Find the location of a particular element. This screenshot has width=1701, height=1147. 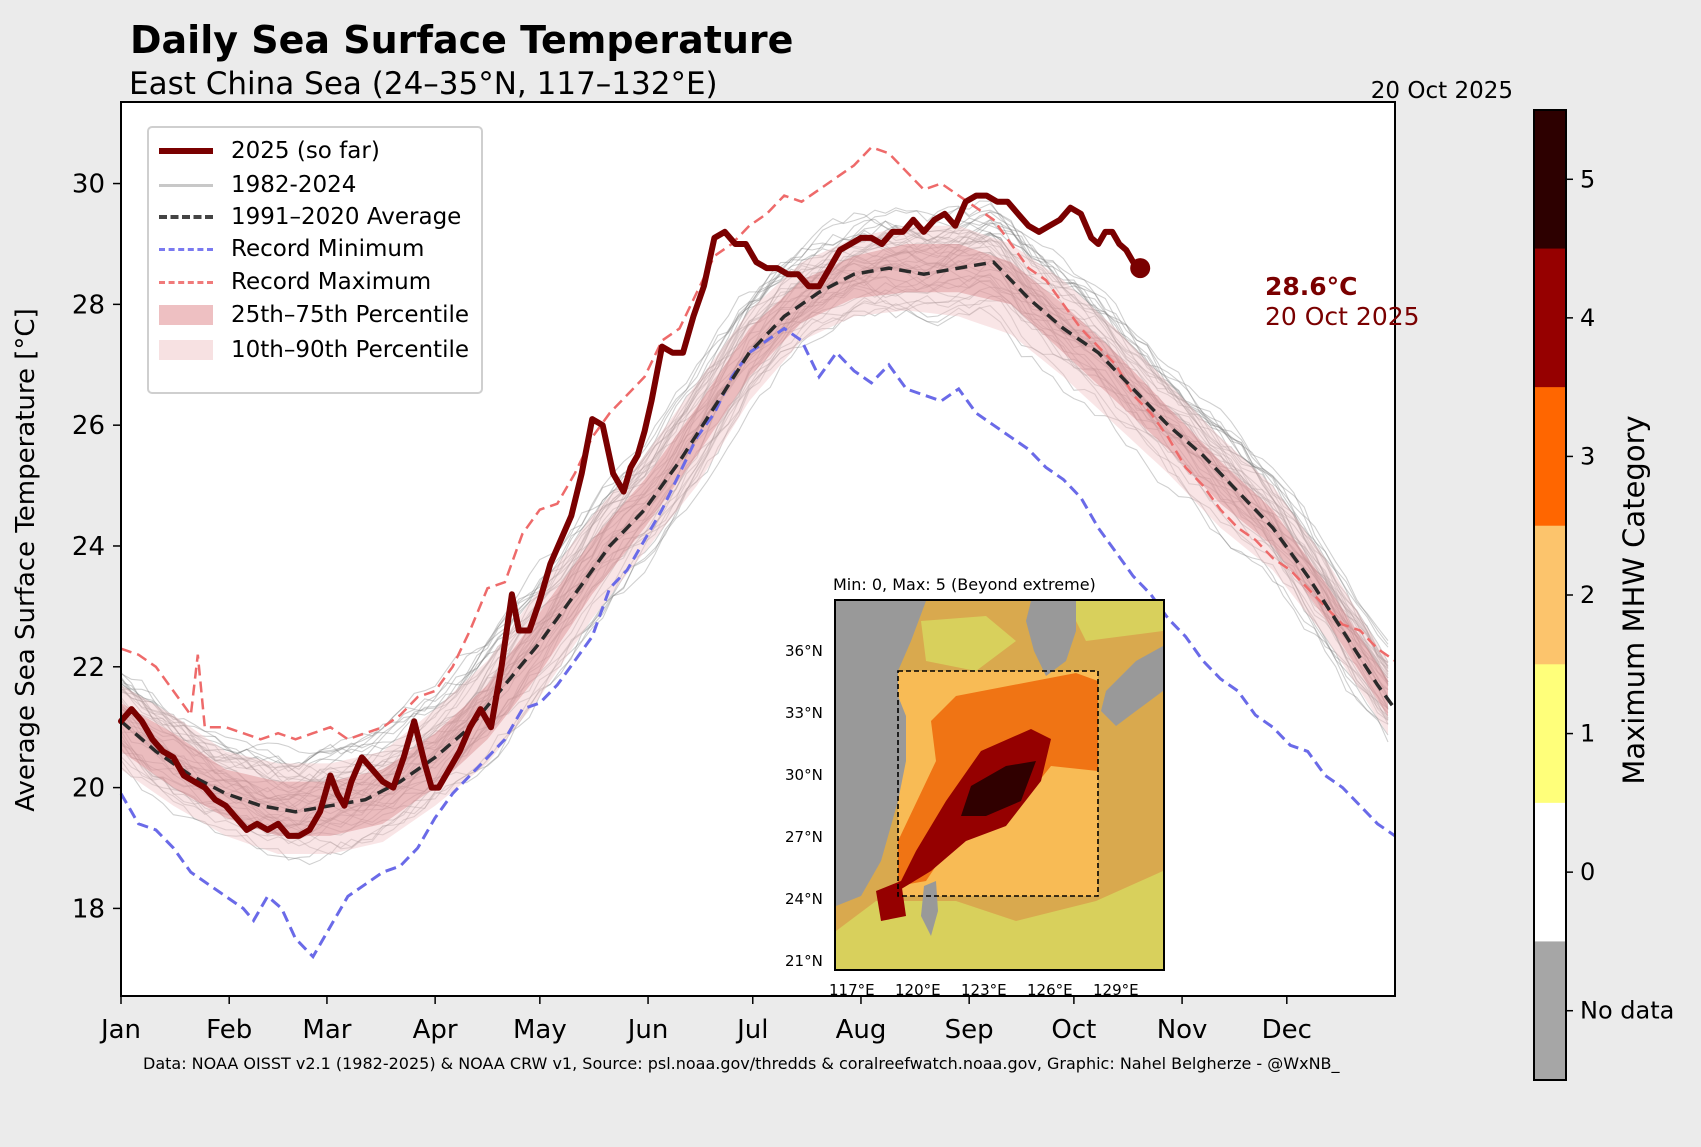

inset-map is located at coordinates (999, 785).